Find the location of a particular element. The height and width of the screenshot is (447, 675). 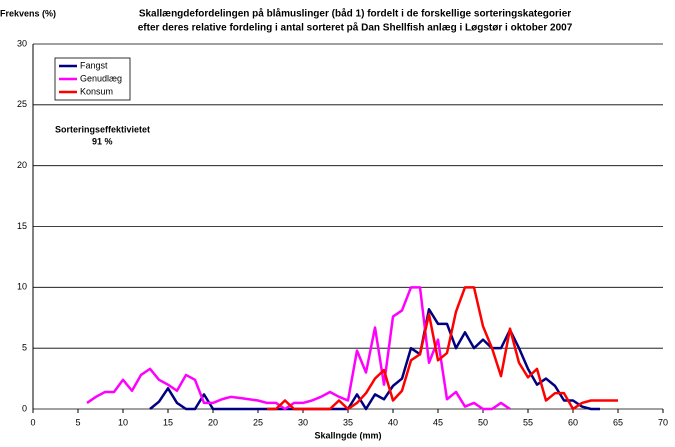

x-tick-label: 45 is located at coordinates (438, 422).